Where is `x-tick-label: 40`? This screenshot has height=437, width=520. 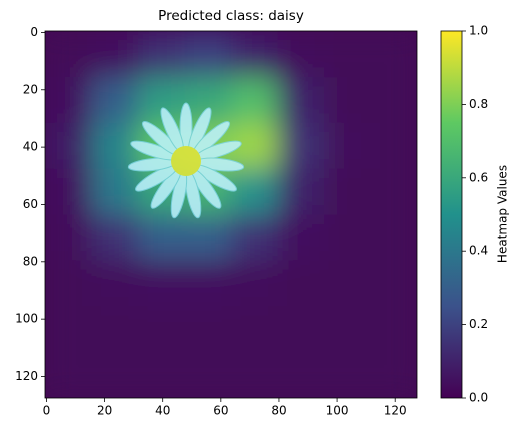
x-tick-label: 40 is located at coordinates (162, 411).